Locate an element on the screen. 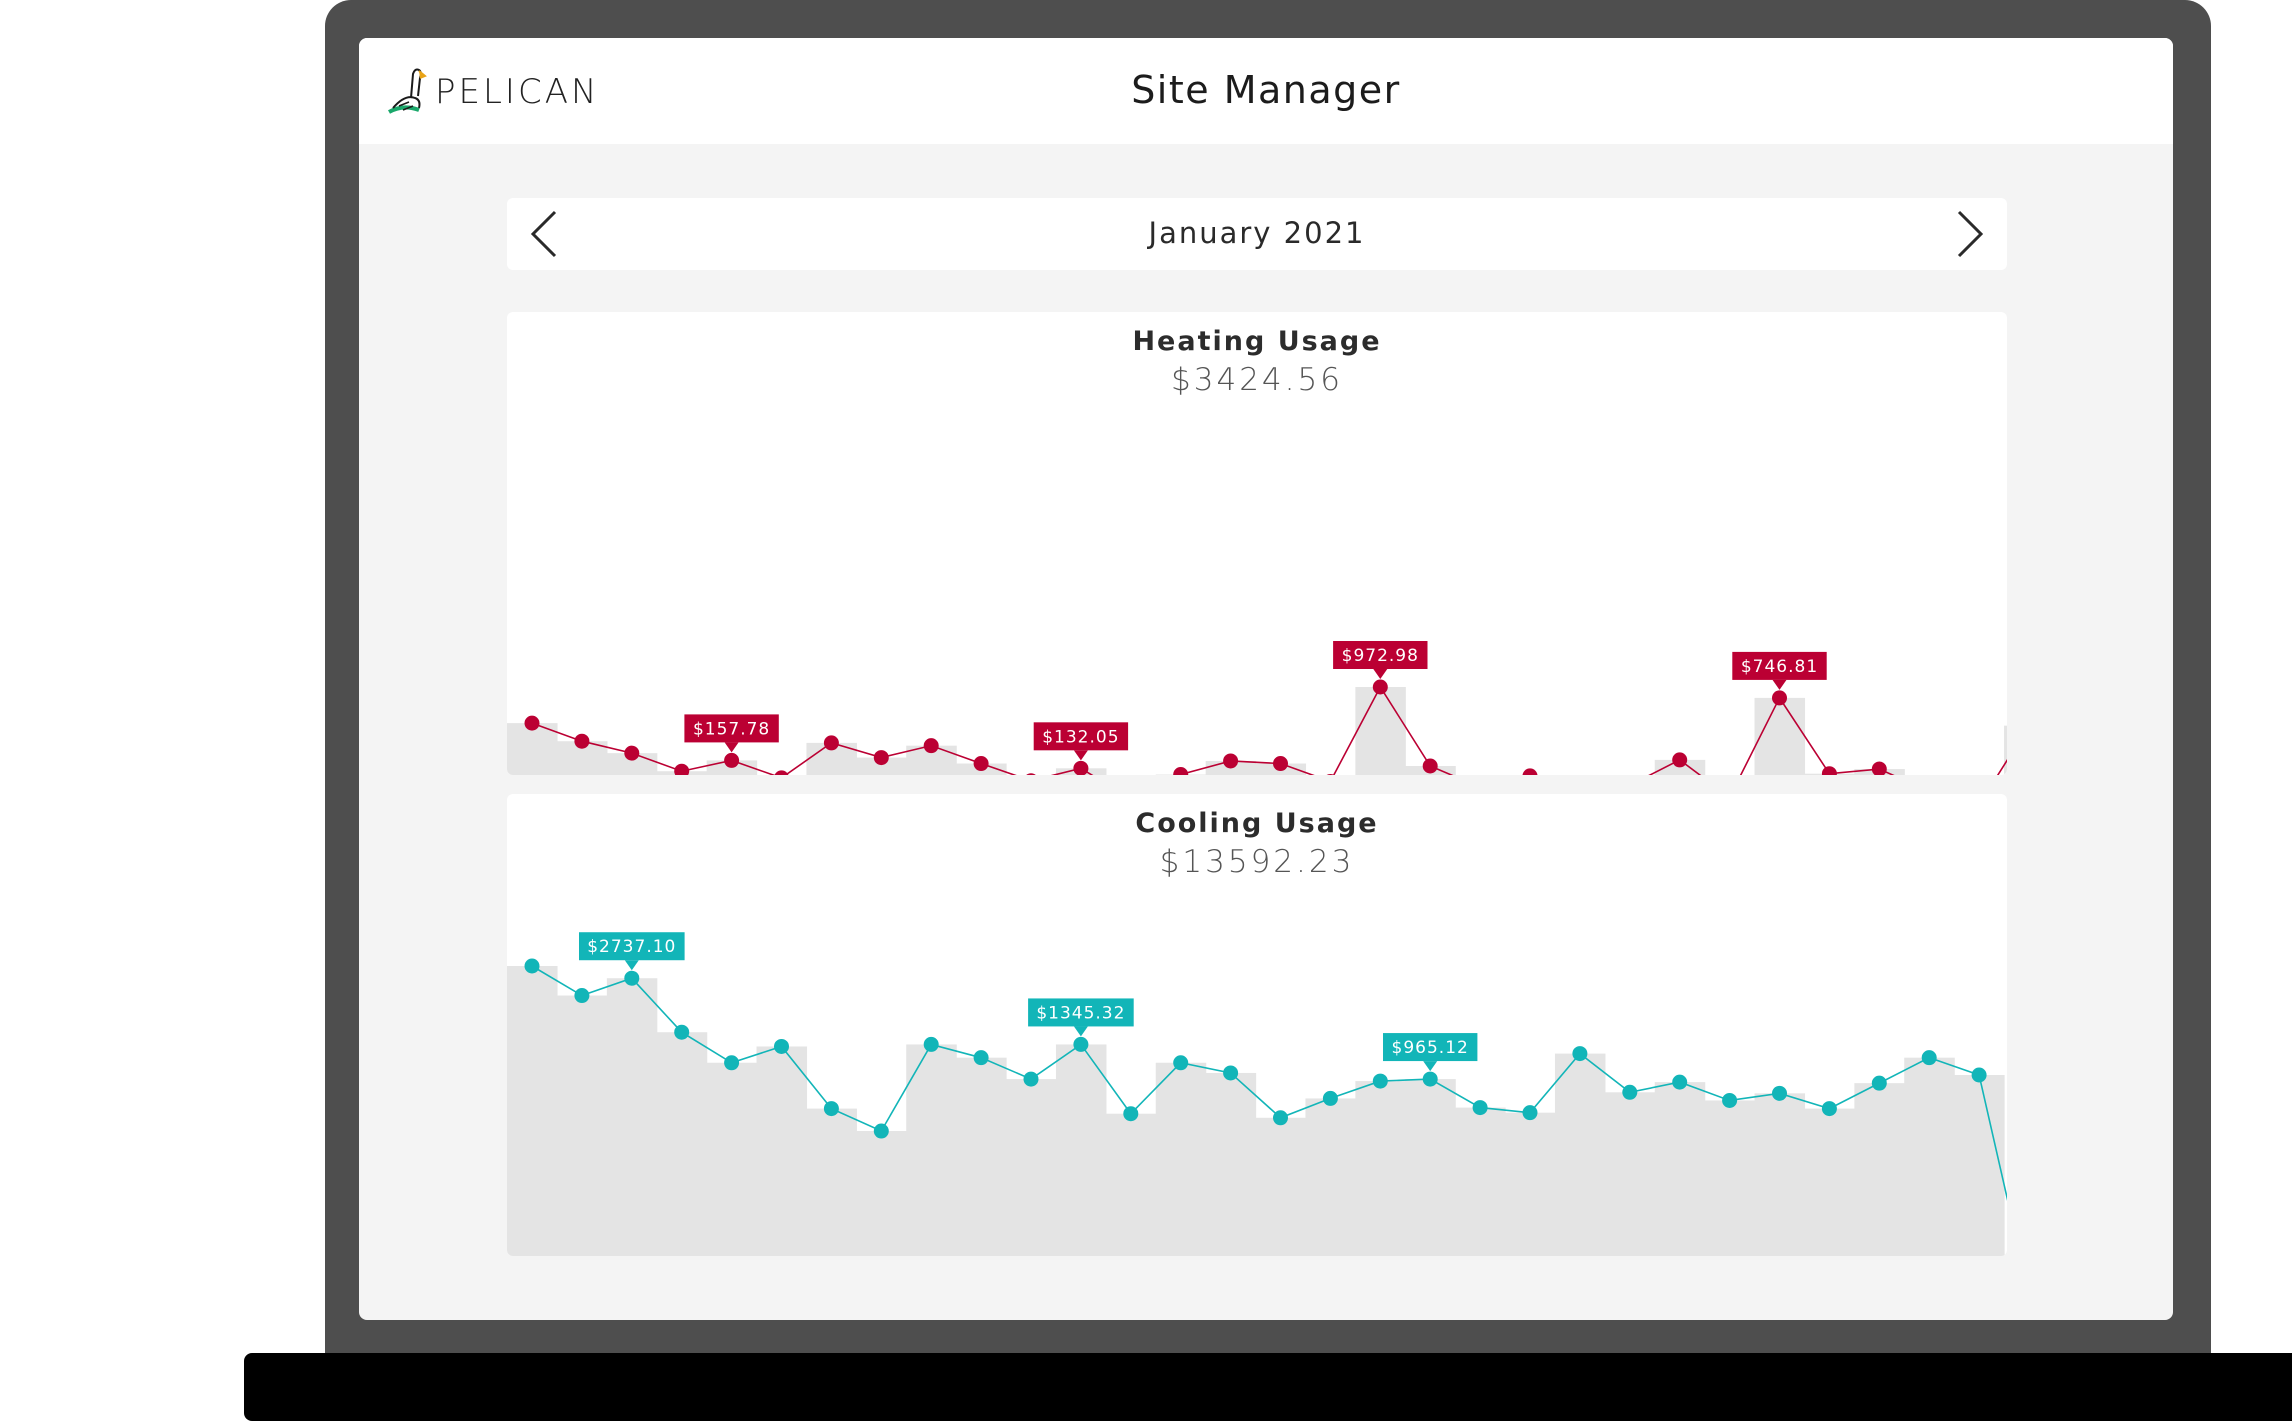  cooling-tooltip-label: $965.12 is located at coordinates (1430, 1048).